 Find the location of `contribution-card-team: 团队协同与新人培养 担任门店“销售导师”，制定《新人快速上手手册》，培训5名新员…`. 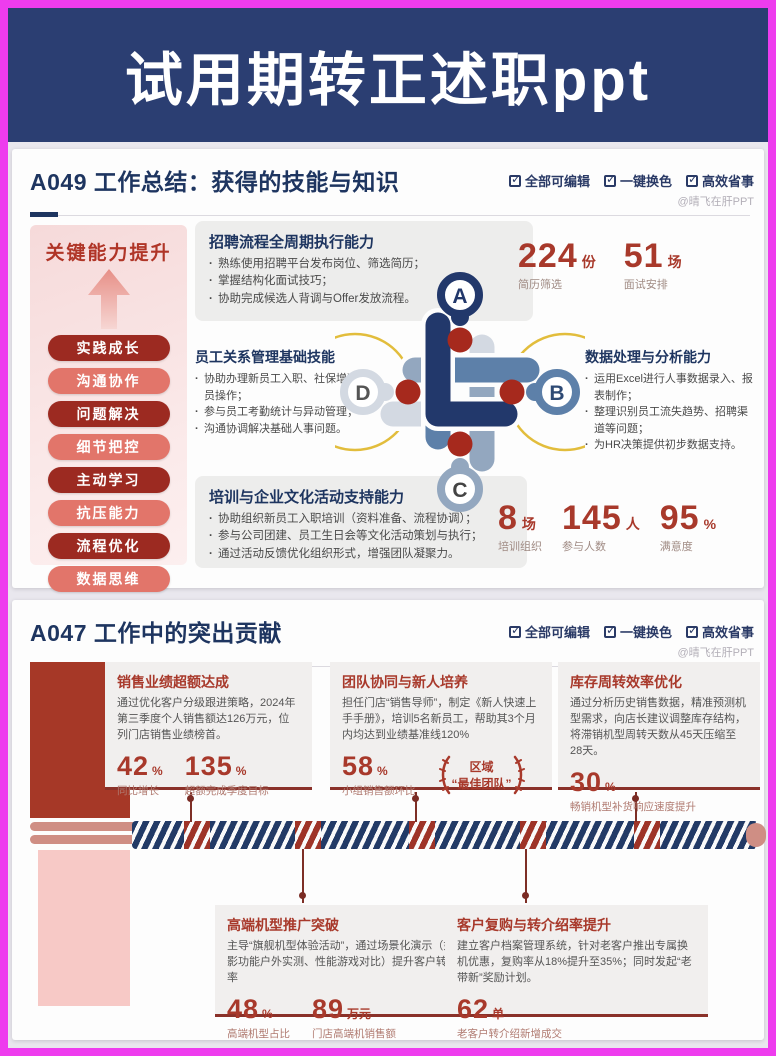

contribution-card-team: 团队协同与新人培养 担任门店“销售导师”，制定《新人快速上手手册》，培训5名新员… is located at coordinates (441, 729).